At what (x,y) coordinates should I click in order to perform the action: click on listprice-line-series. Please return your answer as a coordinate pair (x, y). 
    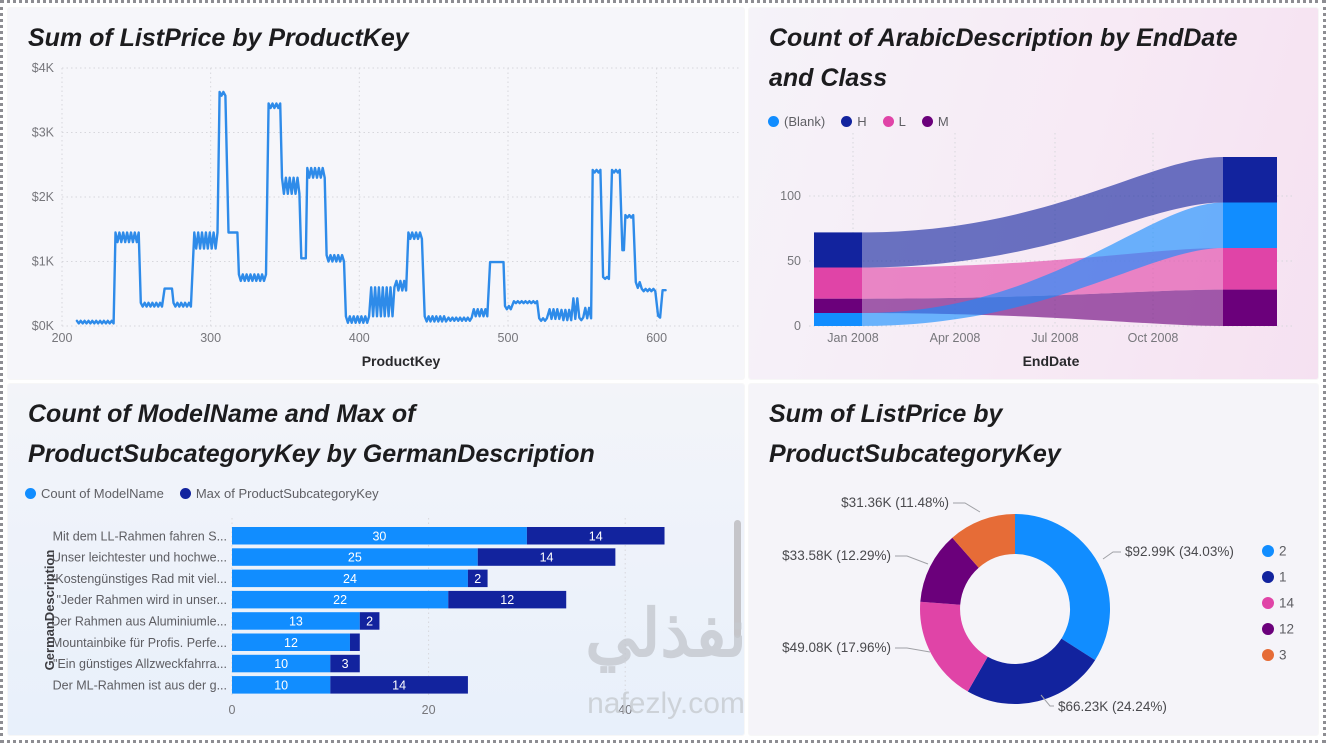
    Looking at the image, I should click on (371, 207).